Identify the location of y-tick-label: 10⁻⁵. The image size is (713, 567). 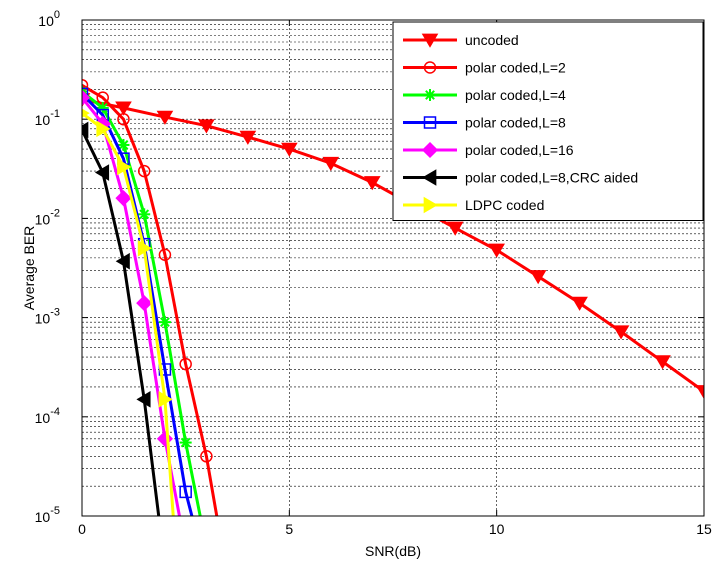
(47, 515).